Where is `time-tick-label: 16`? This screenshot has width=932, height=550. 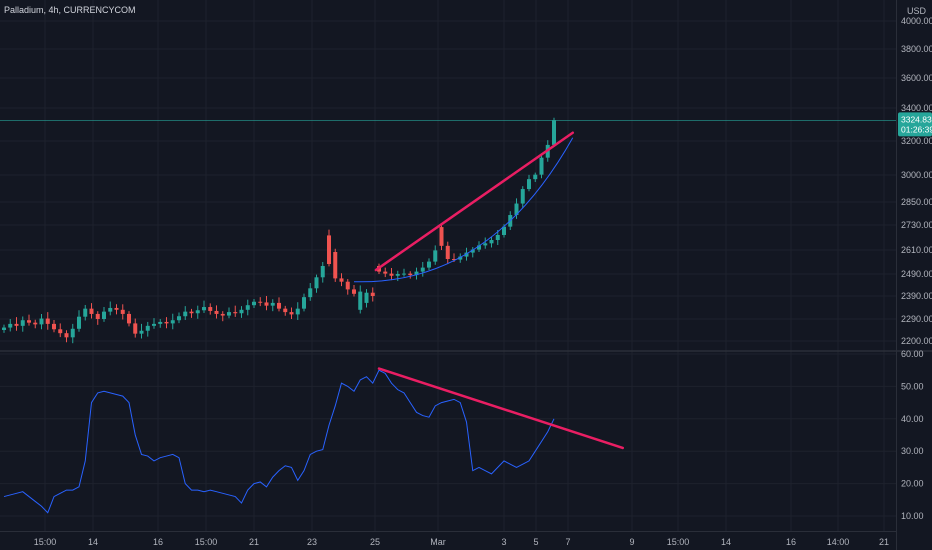 time-tick-label: 16 is located at coordinates (158, 542).